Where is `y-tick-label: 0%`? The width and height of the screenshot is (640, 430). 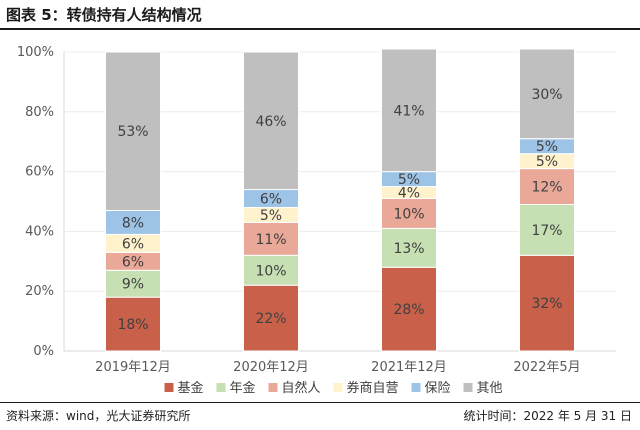
y-tick-label: 0% is located at coordinates (43, 351).